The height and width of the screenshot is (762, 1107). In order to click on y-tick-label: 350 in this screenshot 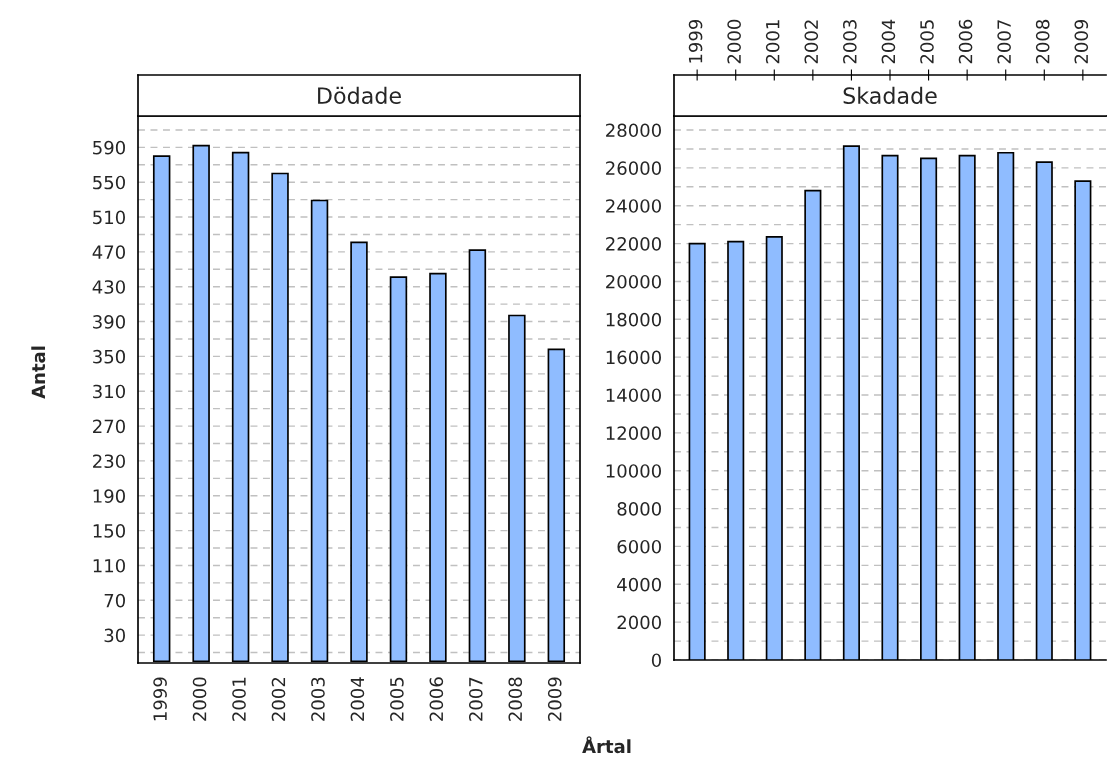, I will do `click(109, 356)`.